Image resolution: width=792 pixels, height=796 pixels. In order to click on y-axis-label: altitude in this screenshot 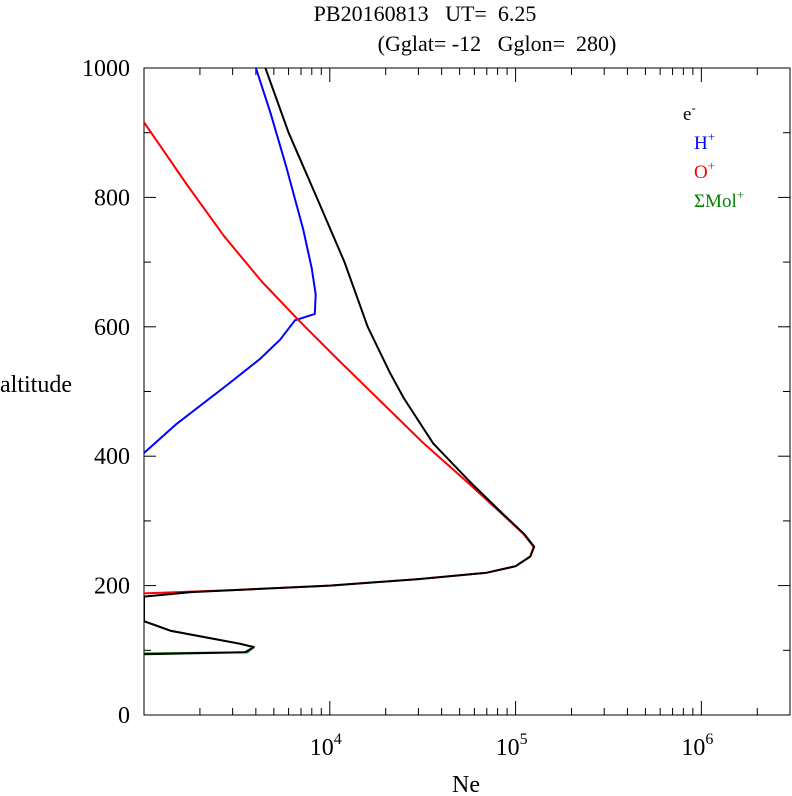, I will do `click(36, 385)`.